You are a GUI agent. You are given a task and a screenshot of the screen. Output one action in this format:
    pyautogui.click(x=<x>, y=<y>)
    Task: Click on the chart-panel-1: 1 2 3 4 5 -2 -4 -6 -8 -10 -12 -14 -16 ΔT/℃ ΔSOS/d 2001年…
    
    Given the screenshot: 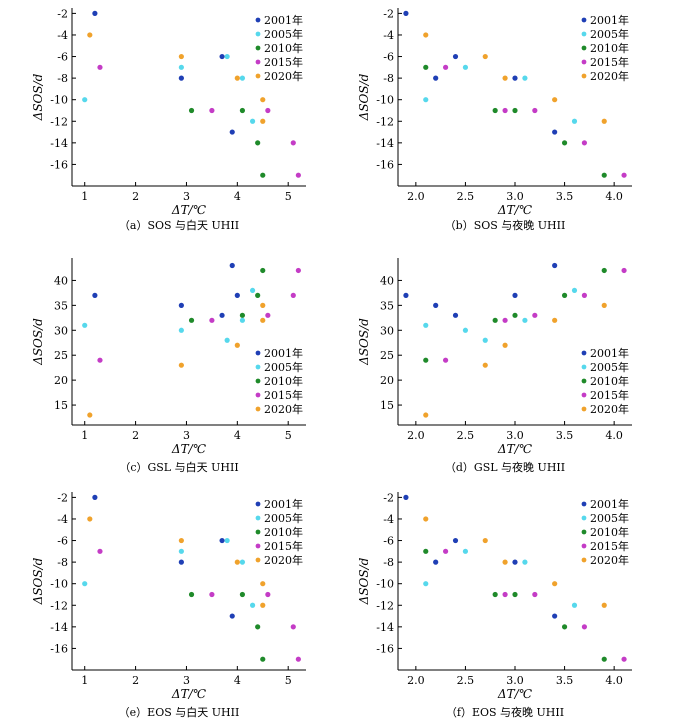 What is the action you would take?
    pyautogui.click(x=168, y=119)
    